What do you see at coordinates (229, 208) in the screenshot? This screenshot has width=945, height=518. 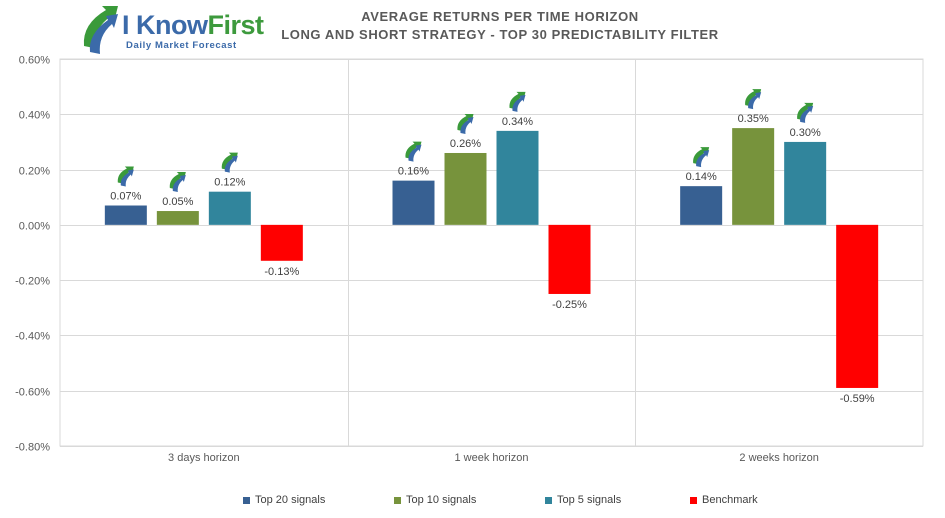 I see `bar-top5-3-days` at bounding box center [229, 208].